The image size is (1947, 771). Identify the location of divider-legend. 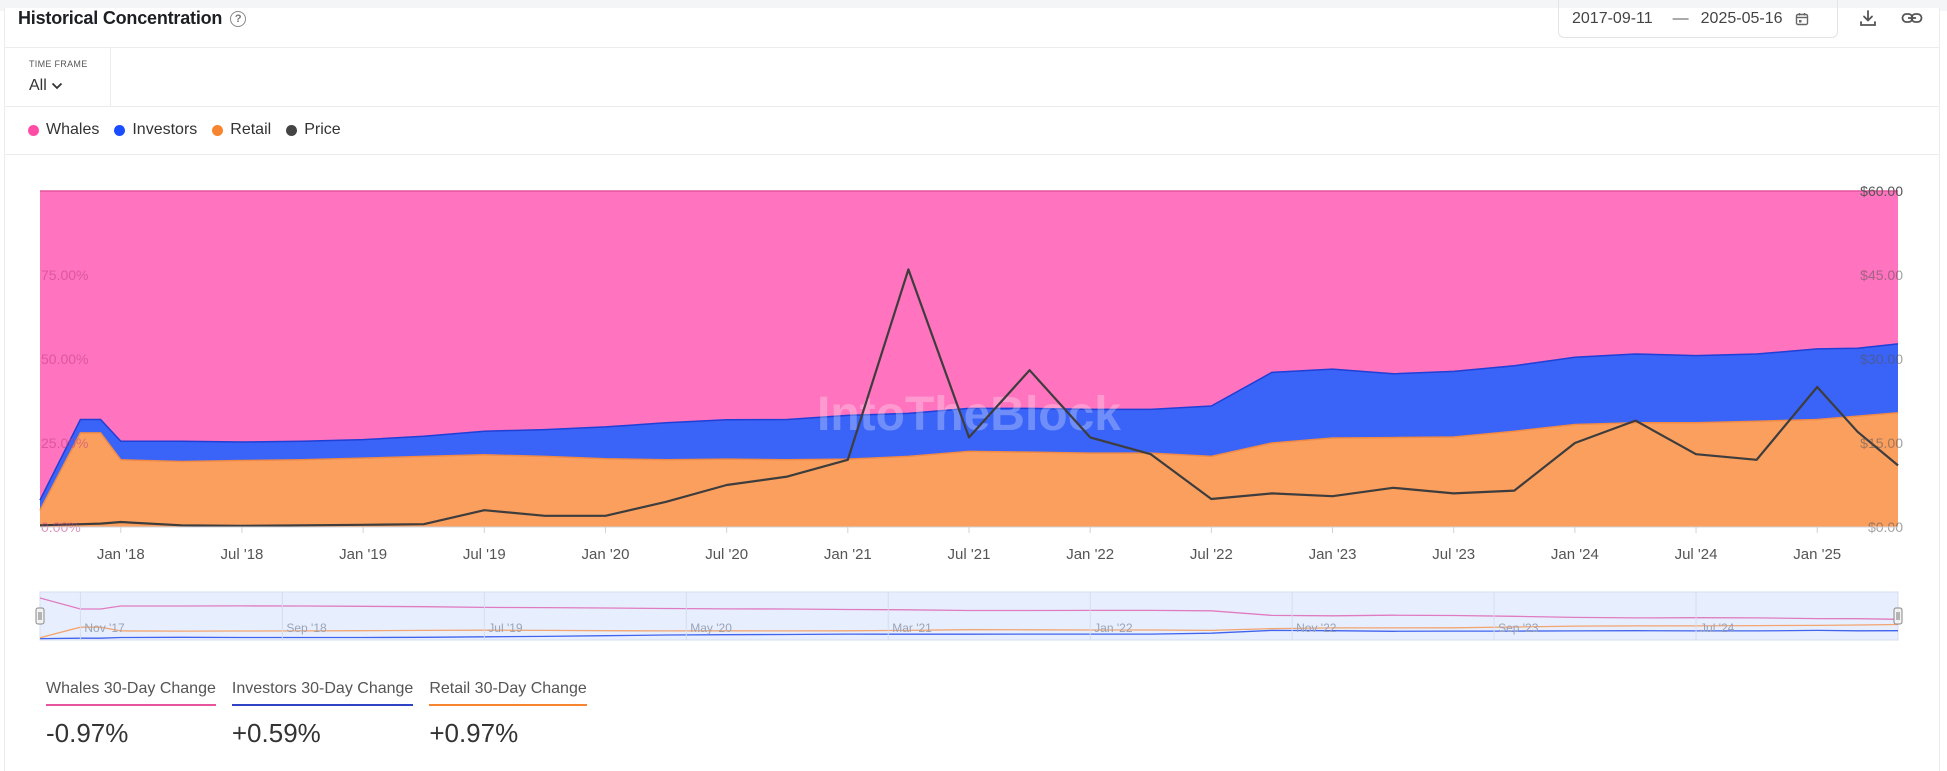
(972, 154).